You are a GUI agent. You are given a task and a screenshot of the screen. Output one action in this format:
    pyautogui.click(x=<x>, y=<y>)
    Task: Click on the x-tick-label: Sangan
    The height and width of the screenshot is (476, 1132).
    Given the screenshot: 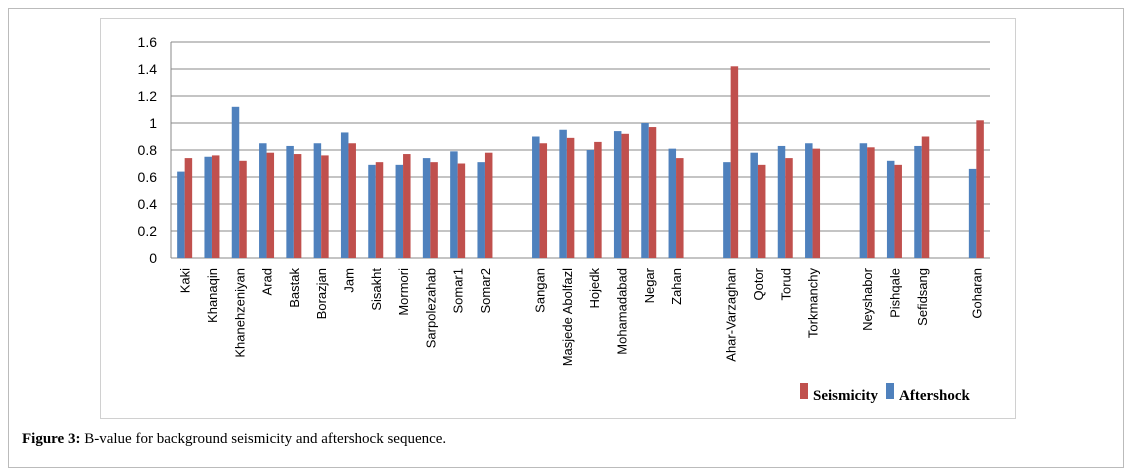 What is the action you would take?
    pyautogui.click(x=540, y=290)
    